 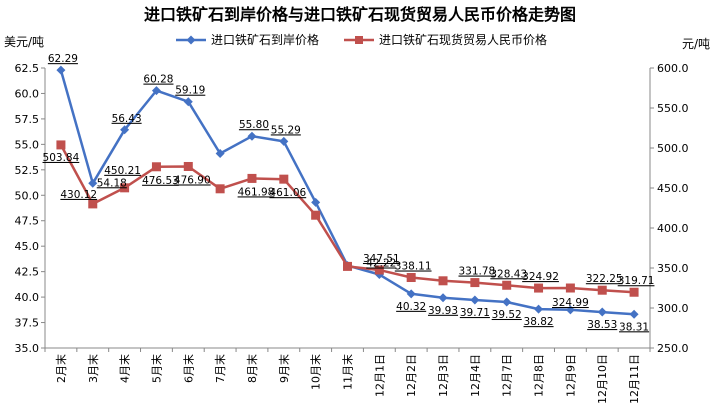 What do you see at coordinates (93, 368) in the screenshot?
I see `x-tick-label: 3月末` at bounding box center [93, 368].